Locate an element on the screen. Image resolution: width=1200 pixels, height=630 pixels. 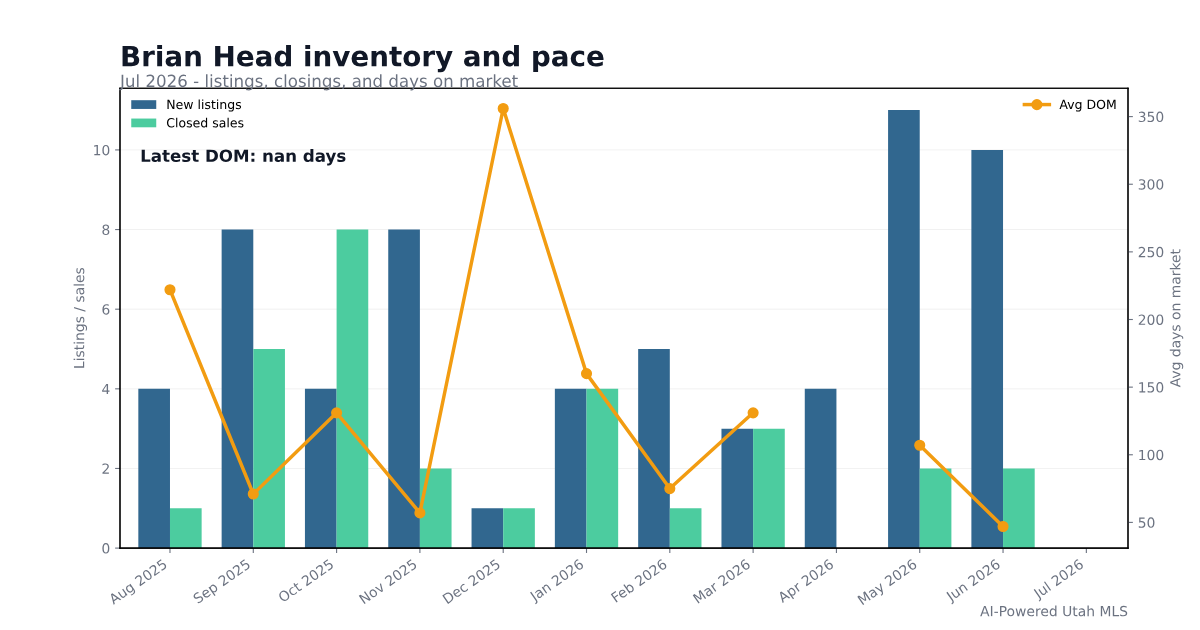
y-axis-title: Listings / sales is located at coordinates (80, 317).